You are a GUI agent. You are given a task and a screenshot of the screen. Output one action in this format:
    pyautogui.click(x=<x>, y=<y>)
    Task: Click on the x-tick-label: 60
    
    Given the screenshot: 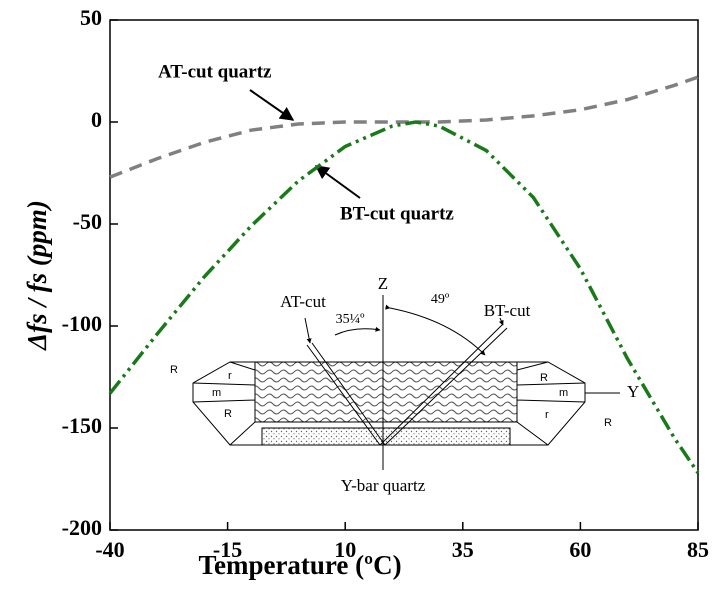 What is the action you would take?
    pyautogui.click(x=580, y=549)
    